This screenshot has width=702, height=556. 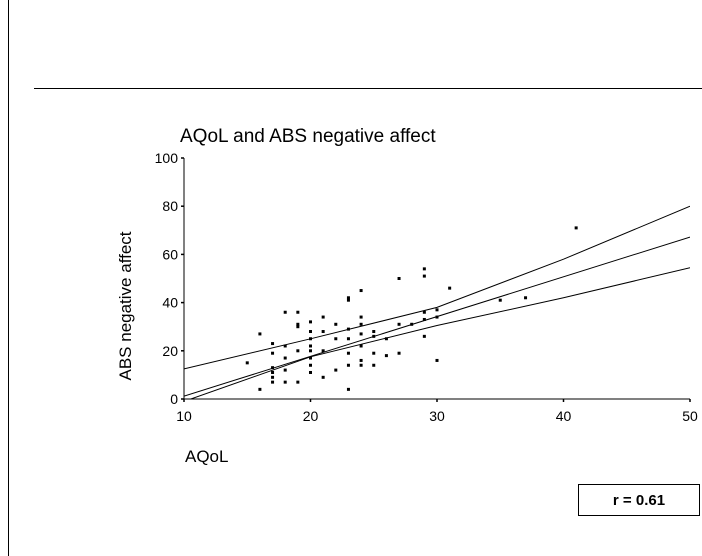 I want to click on x-tick-label: 10, so click(x=184, y=416).